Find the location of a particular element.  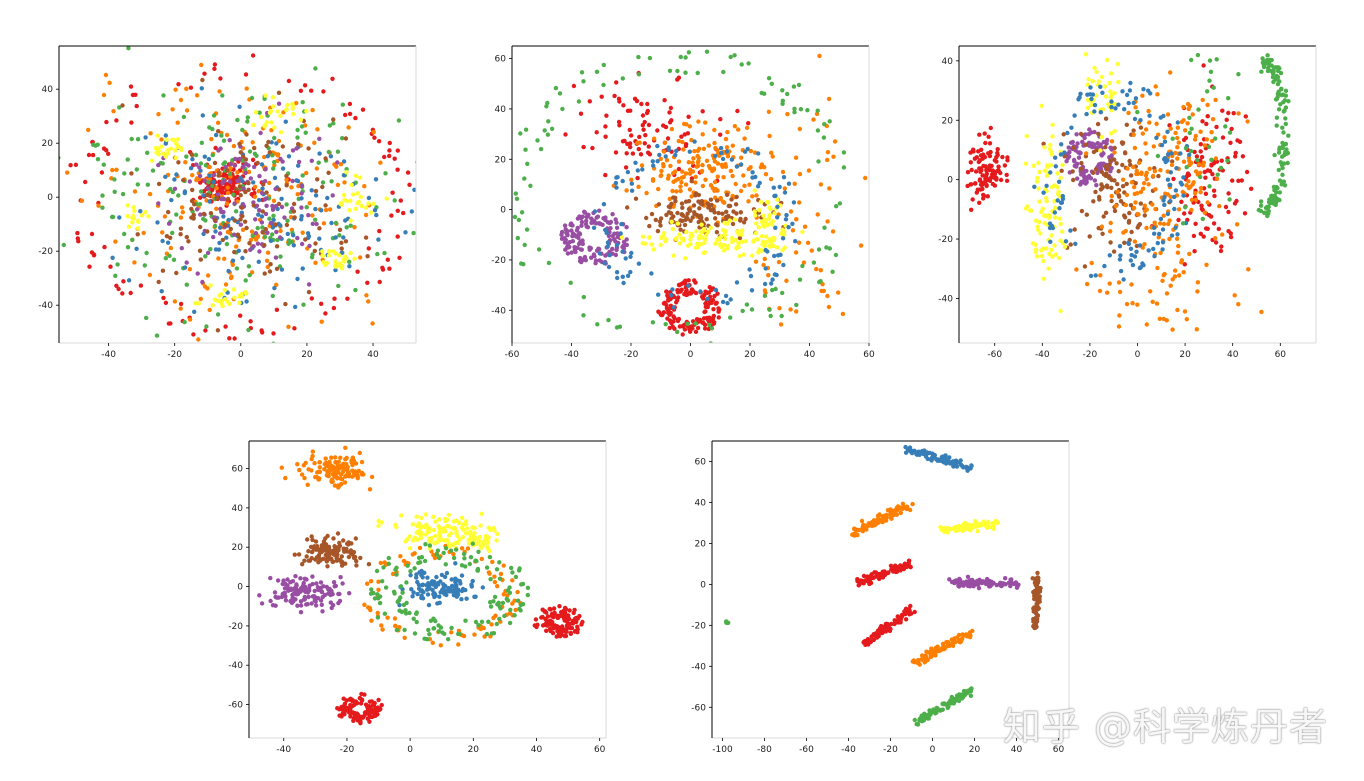

y-tick-label: 20 is located at coordinates (501, 160).